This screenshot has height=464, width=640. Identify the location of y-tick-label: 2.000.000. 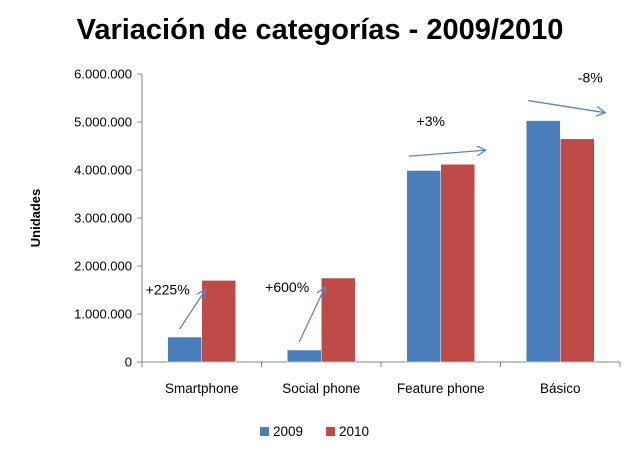
(103, 266).